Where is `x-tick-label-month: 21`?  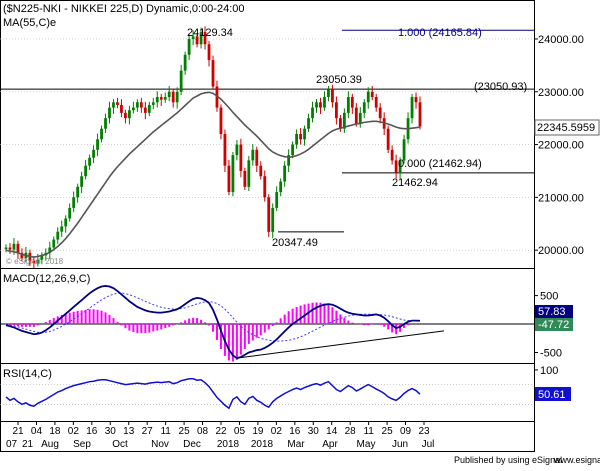
x-tick-label-month: 21 is located at coordinates (28, 444).